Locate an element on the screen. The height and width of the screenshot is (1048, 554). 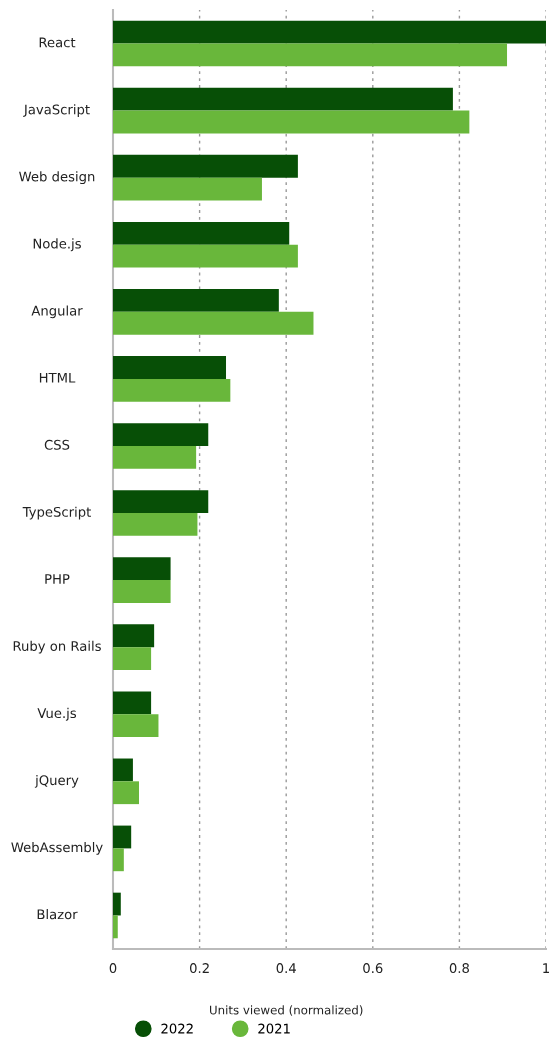
y-tick-label: Node.js is located at coordinates (57, 245).